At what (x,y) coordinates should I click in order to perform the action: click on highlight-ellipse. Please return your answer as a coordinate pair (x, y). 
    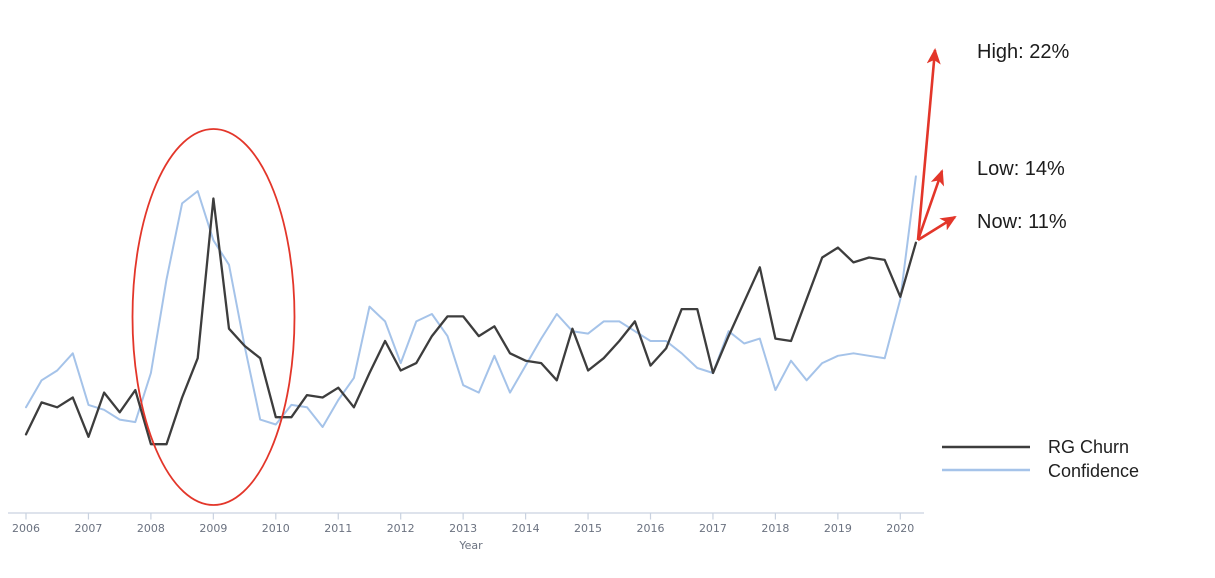
    Looking at the image, I should click on (213, 317).